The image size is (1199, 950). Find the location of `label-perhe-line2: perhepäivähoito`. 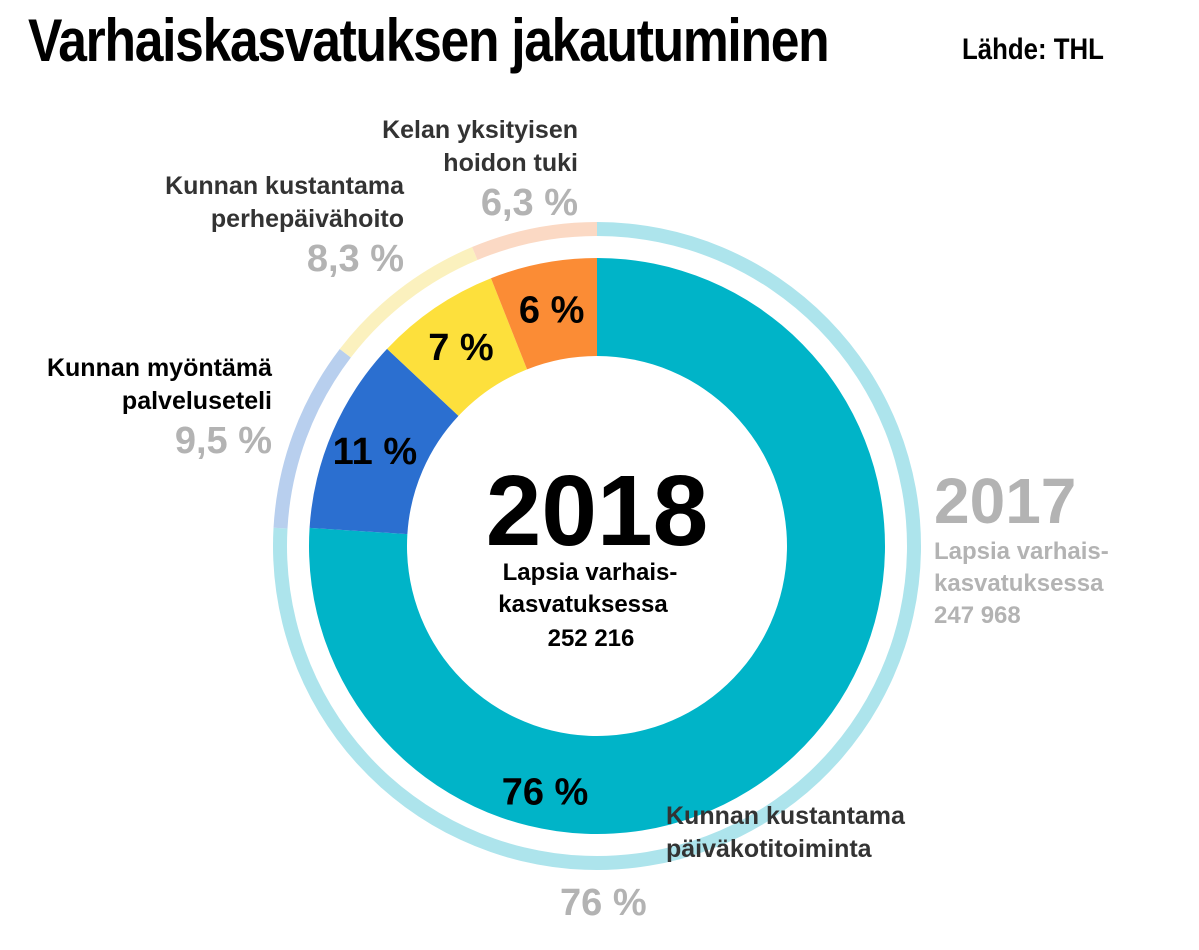

label-perhe-line2: perhepäivähoito is located at coordinates (307, 219).